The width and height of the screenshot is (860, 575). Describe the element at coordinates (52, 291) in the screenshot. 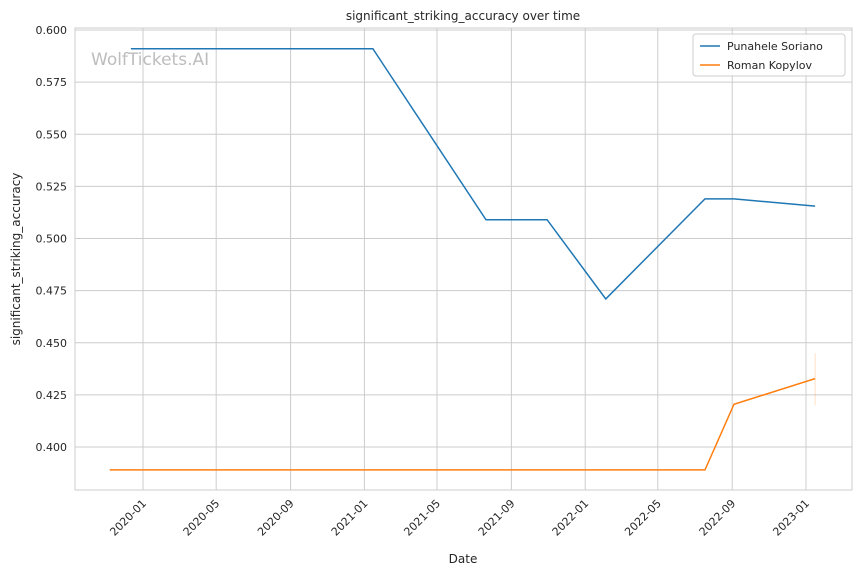

I see `y-tick-label: 0.475` at that location.